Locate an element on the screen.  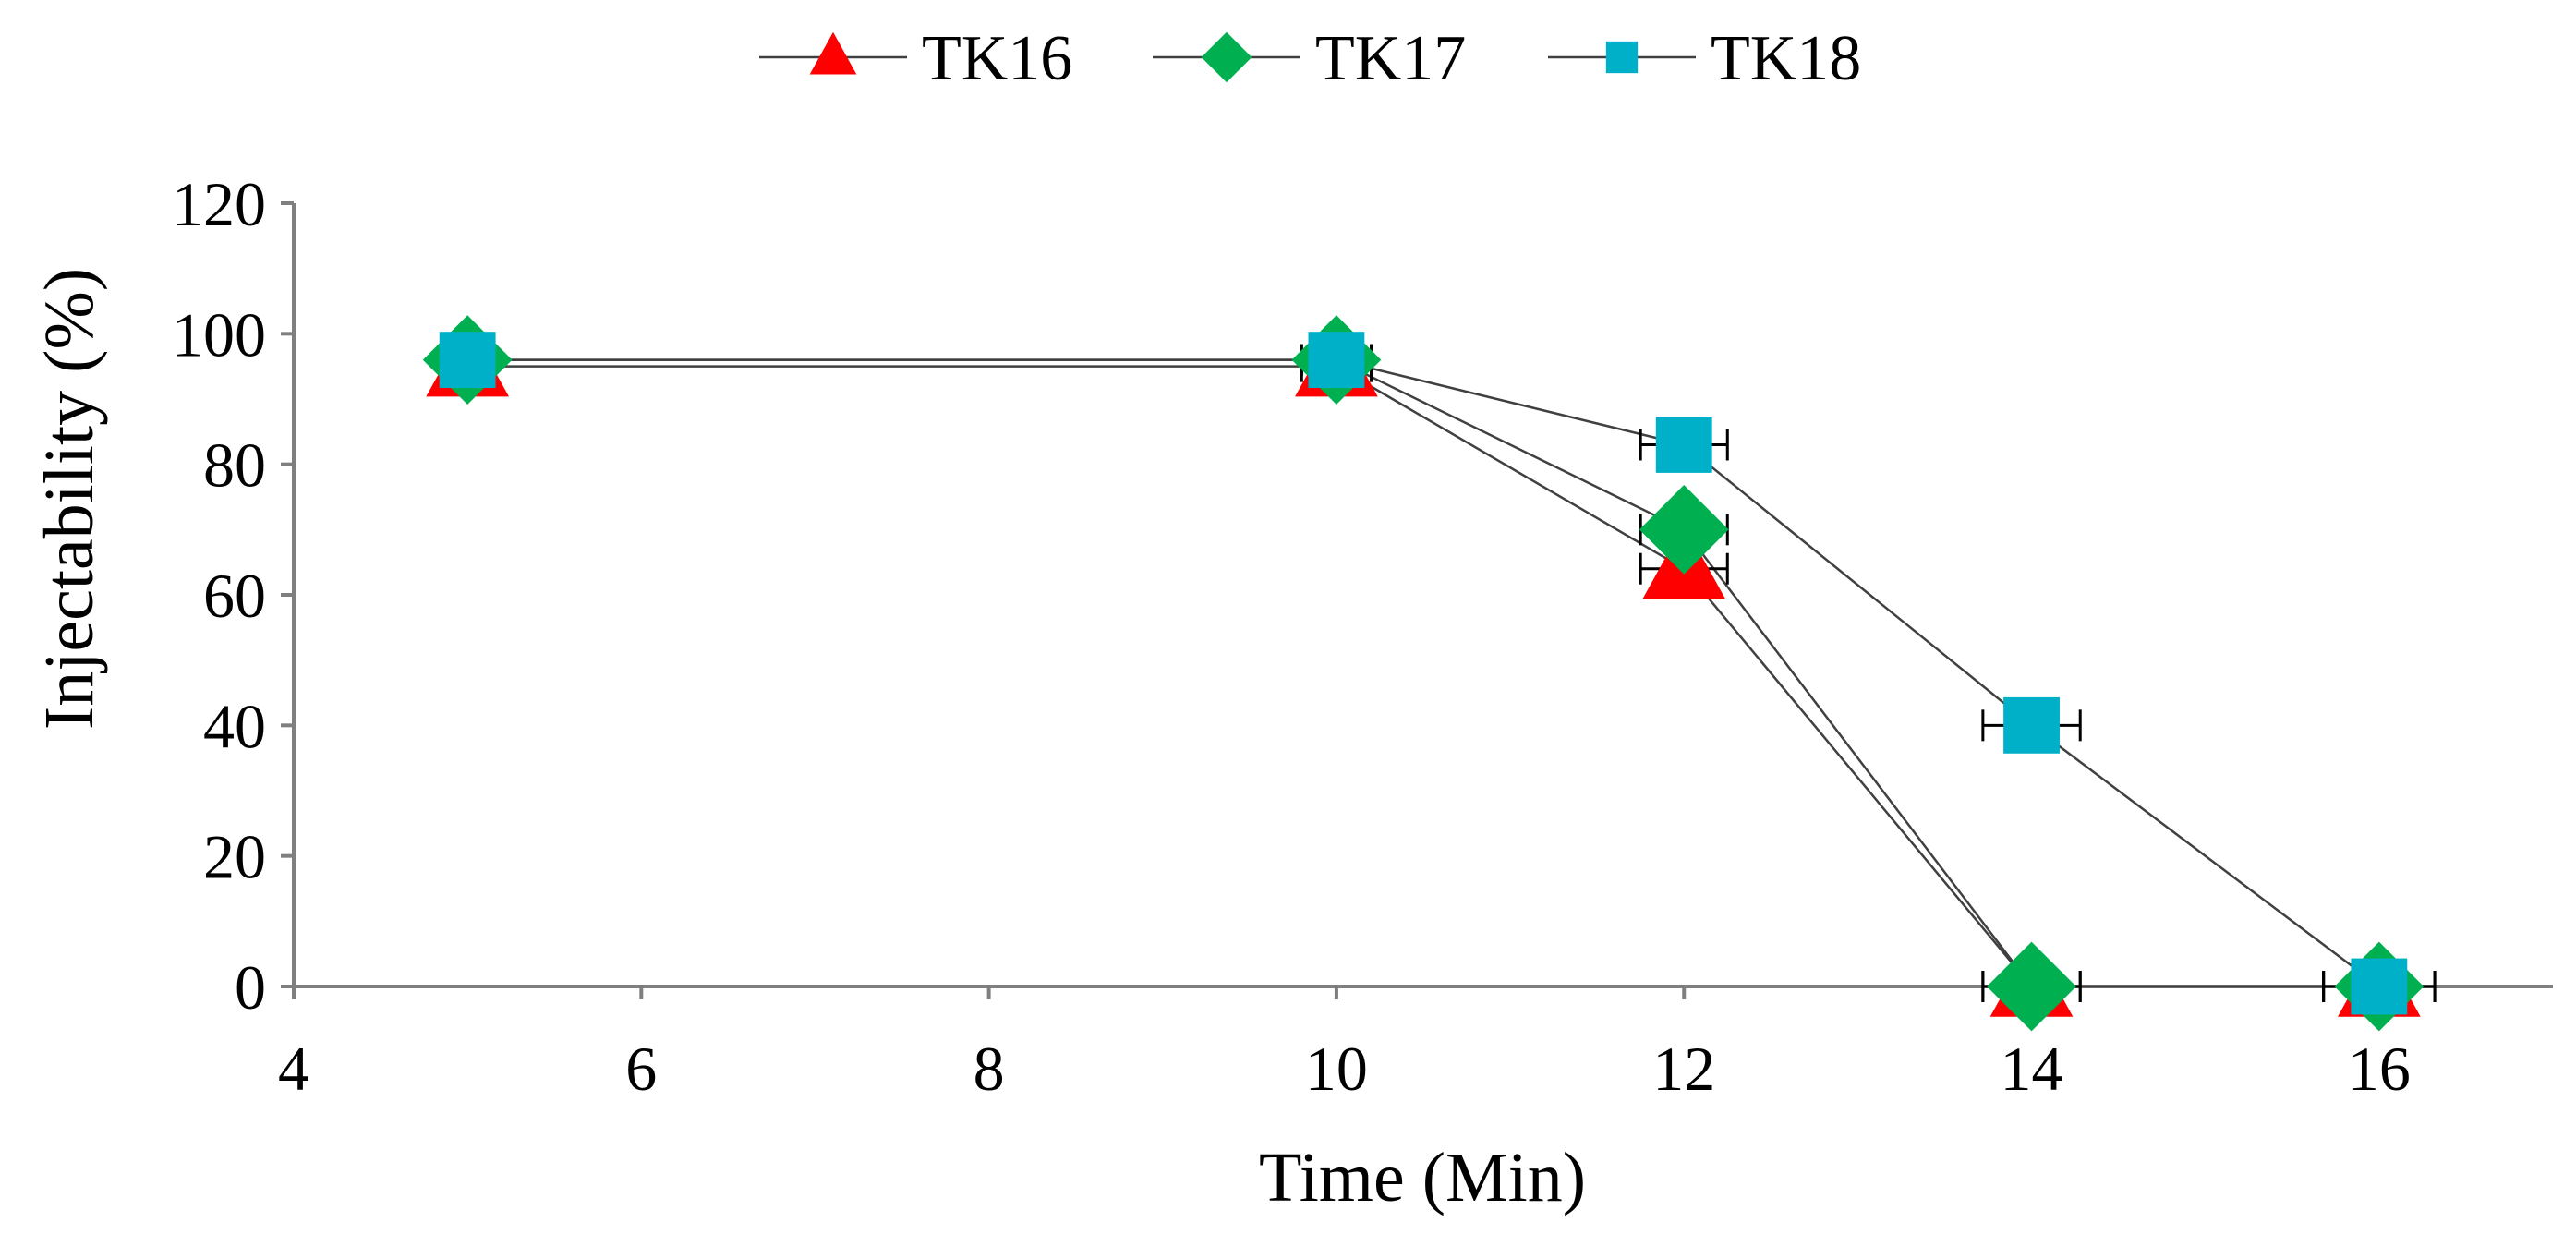
x-tick-label: 4 is located at coordinates (293, 1069).